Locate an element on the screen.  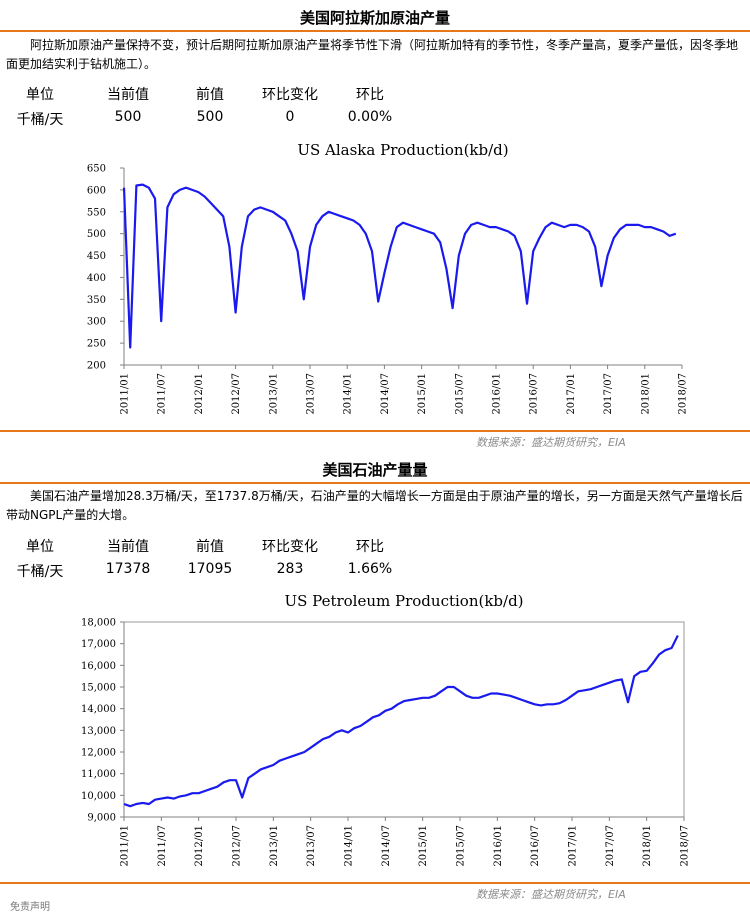
y-tick-label: 16,000 is located at coordinates (98, 666).